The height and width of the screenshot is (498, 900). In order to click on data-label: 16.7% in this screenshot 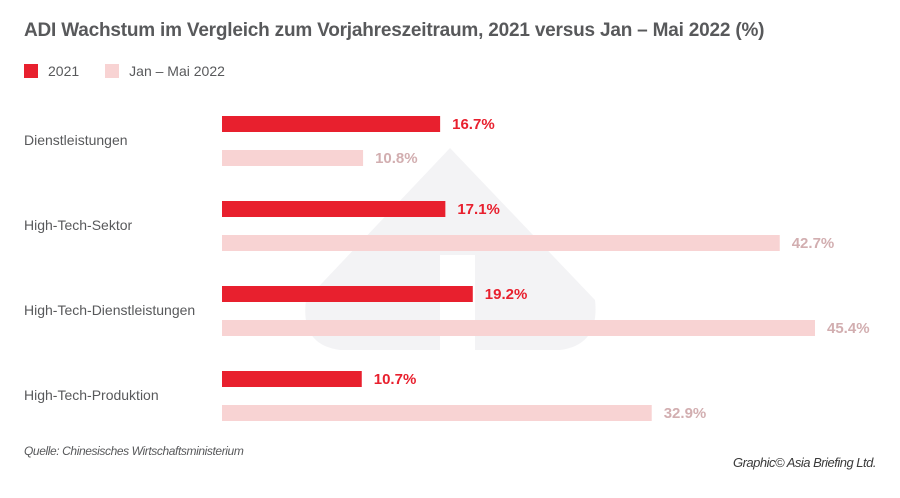, I will do `click(473, 124)`.